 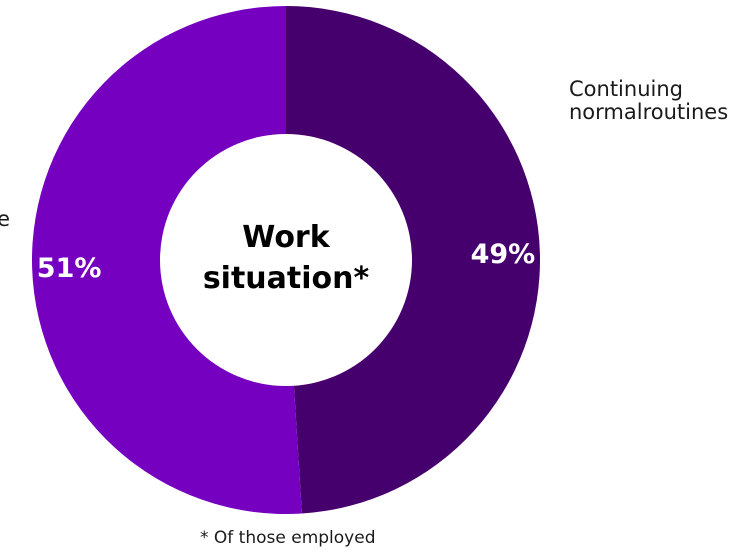 I want to click on percent-labels: 49% 51%, so click(x=286, y=261).